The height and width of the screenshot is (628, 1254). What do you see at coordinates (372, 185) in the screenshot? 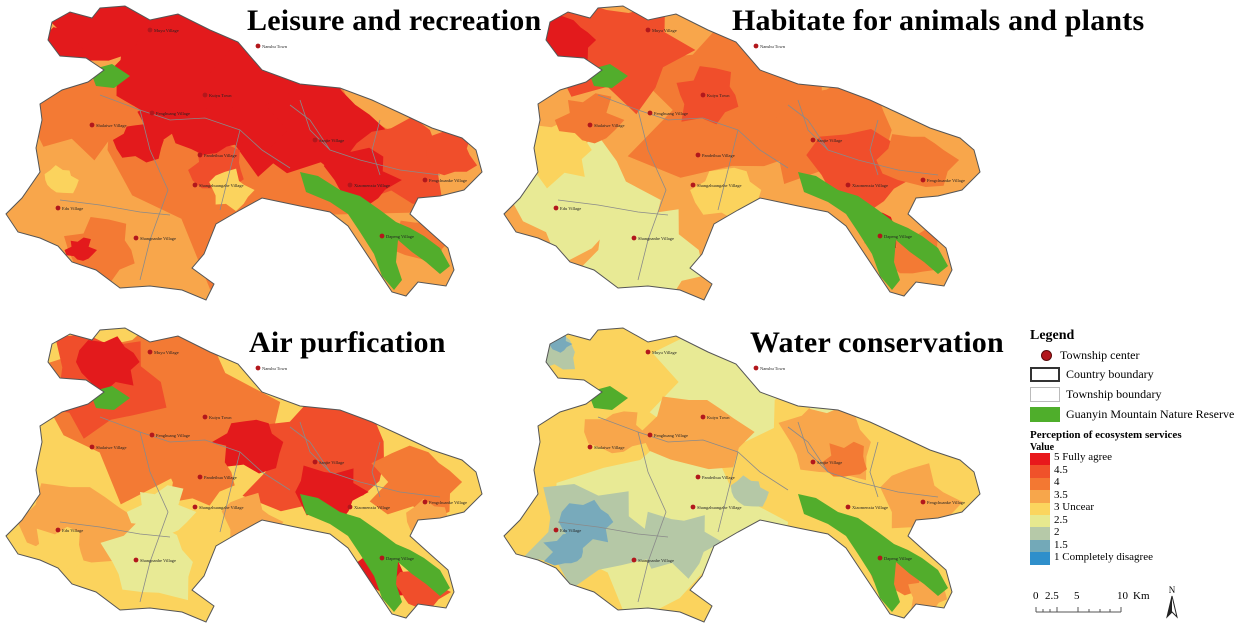
I see `village-label: Xiaomenxia Village` at bounding box center [372, 185].